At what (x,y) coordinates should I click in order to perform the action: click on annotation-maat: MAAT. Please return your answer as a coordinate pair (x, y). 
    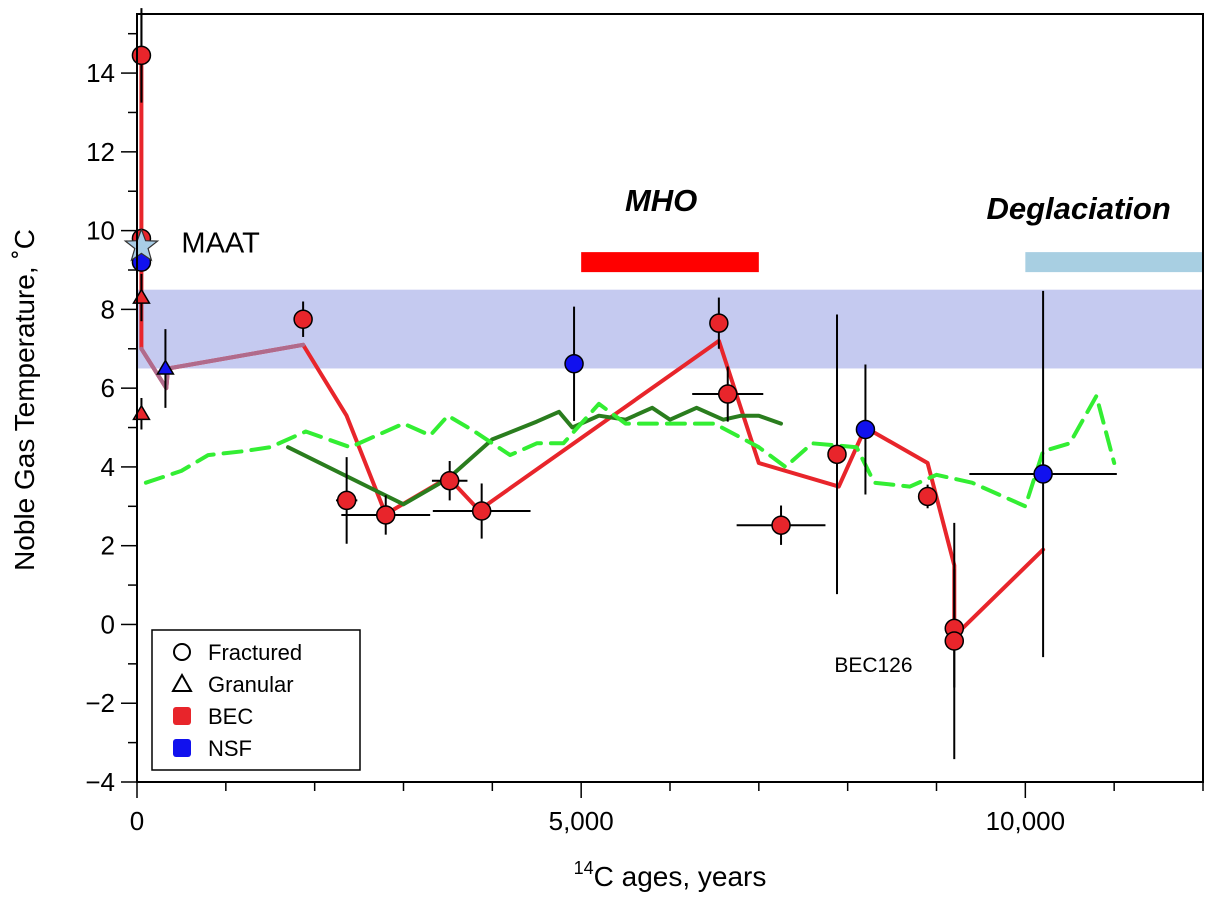
    Looking at the image, I should click on (220, 243).